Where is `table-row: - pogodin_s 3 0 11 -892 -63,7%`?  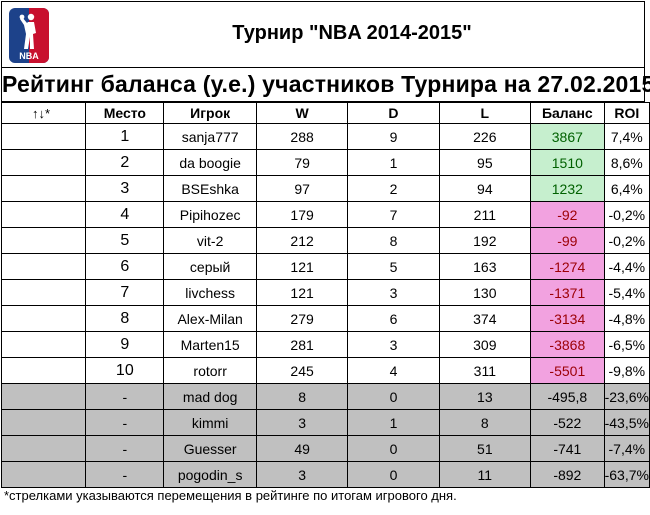 table-row: - pogodin_s 3 0 11 -892 -63,7% is located at coordinates (325, 474).